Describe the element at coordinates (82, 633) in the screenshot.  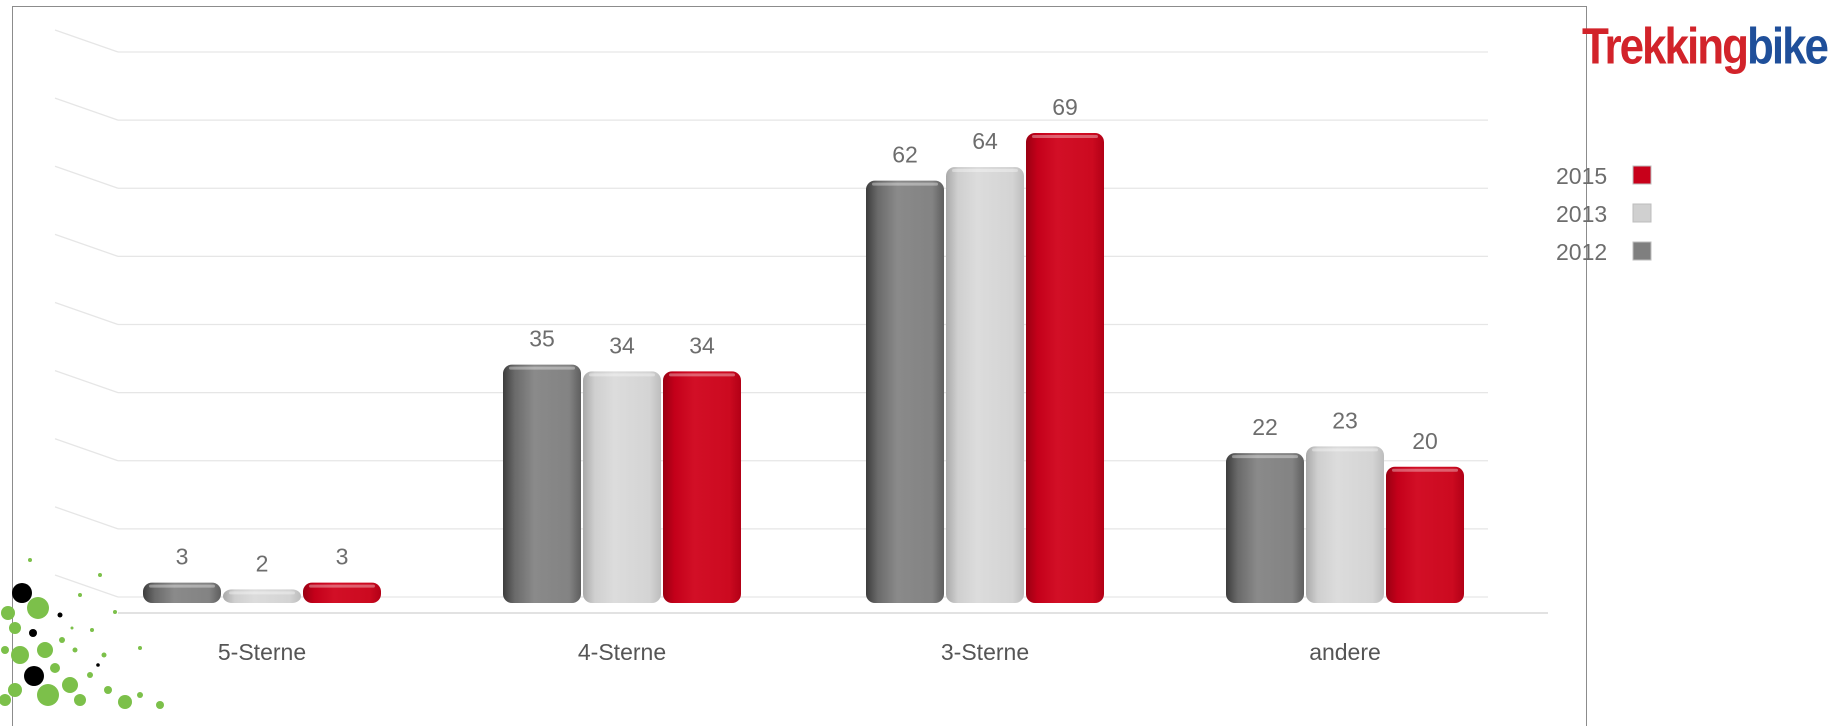
I see `green-dots-decoration` at that location.